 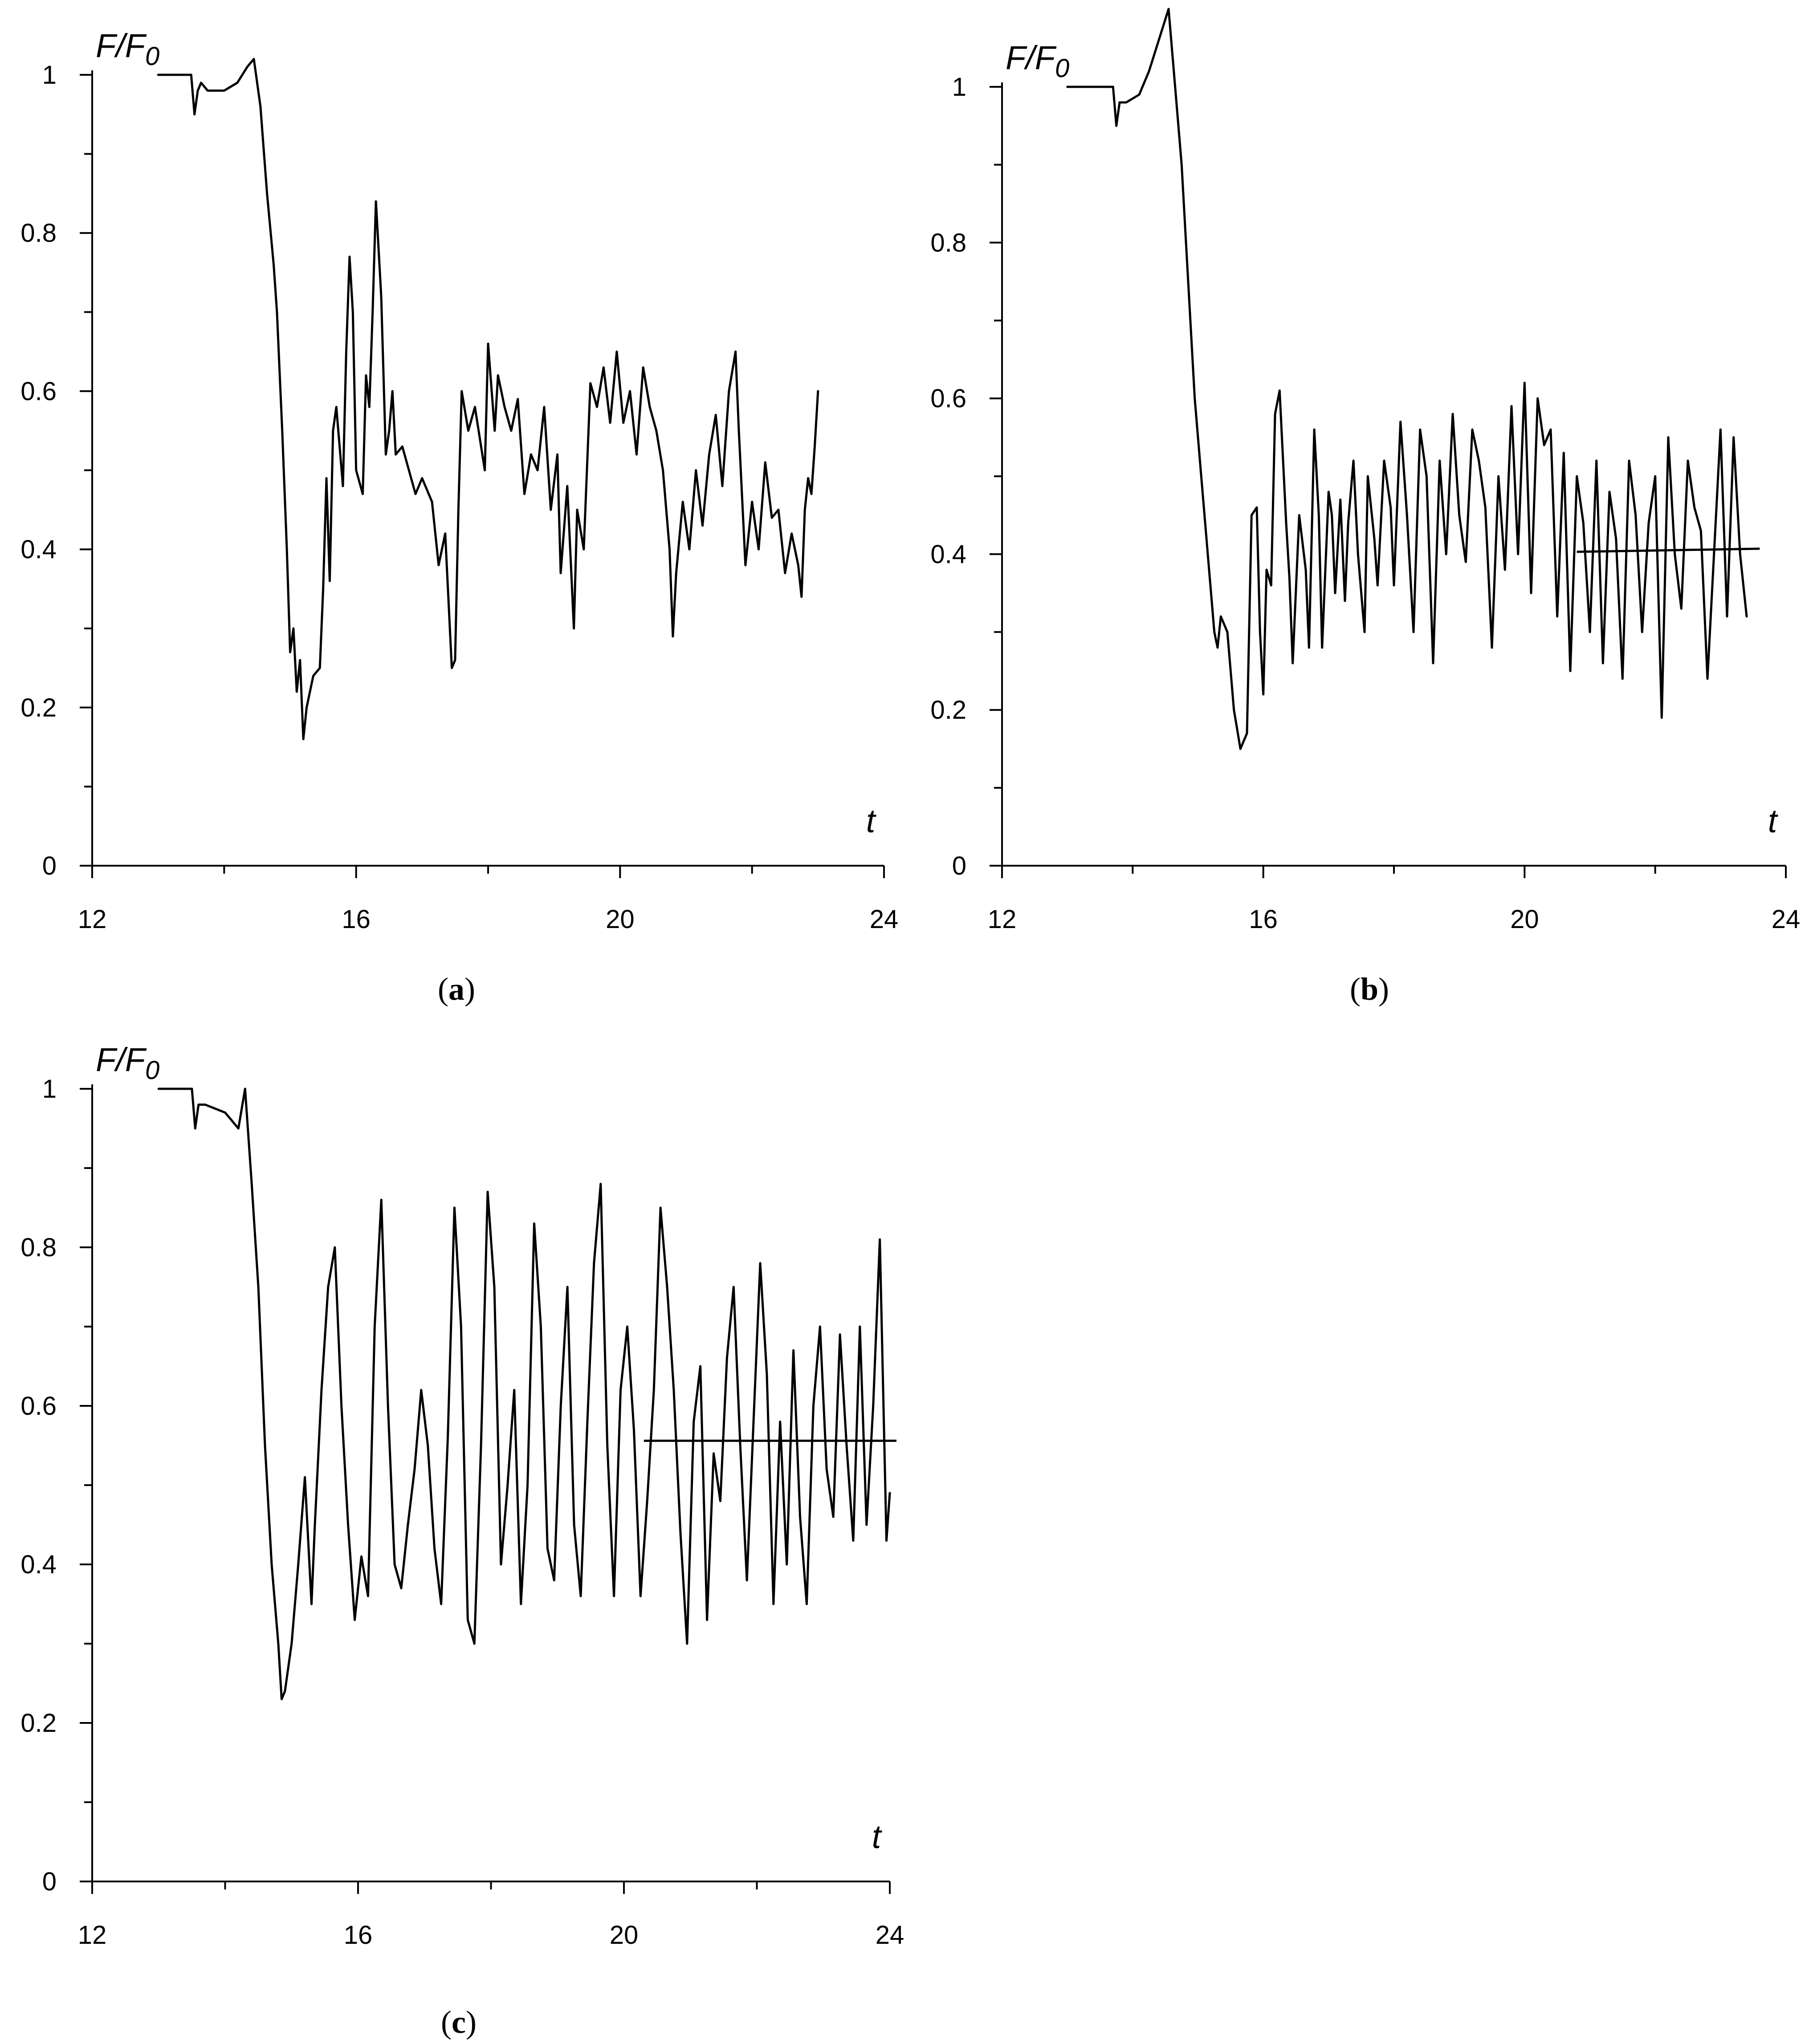 What do you see at coordinates (1668, 550) in the screenshot?
I see `mean-line` at bounding box center [1668, 550].